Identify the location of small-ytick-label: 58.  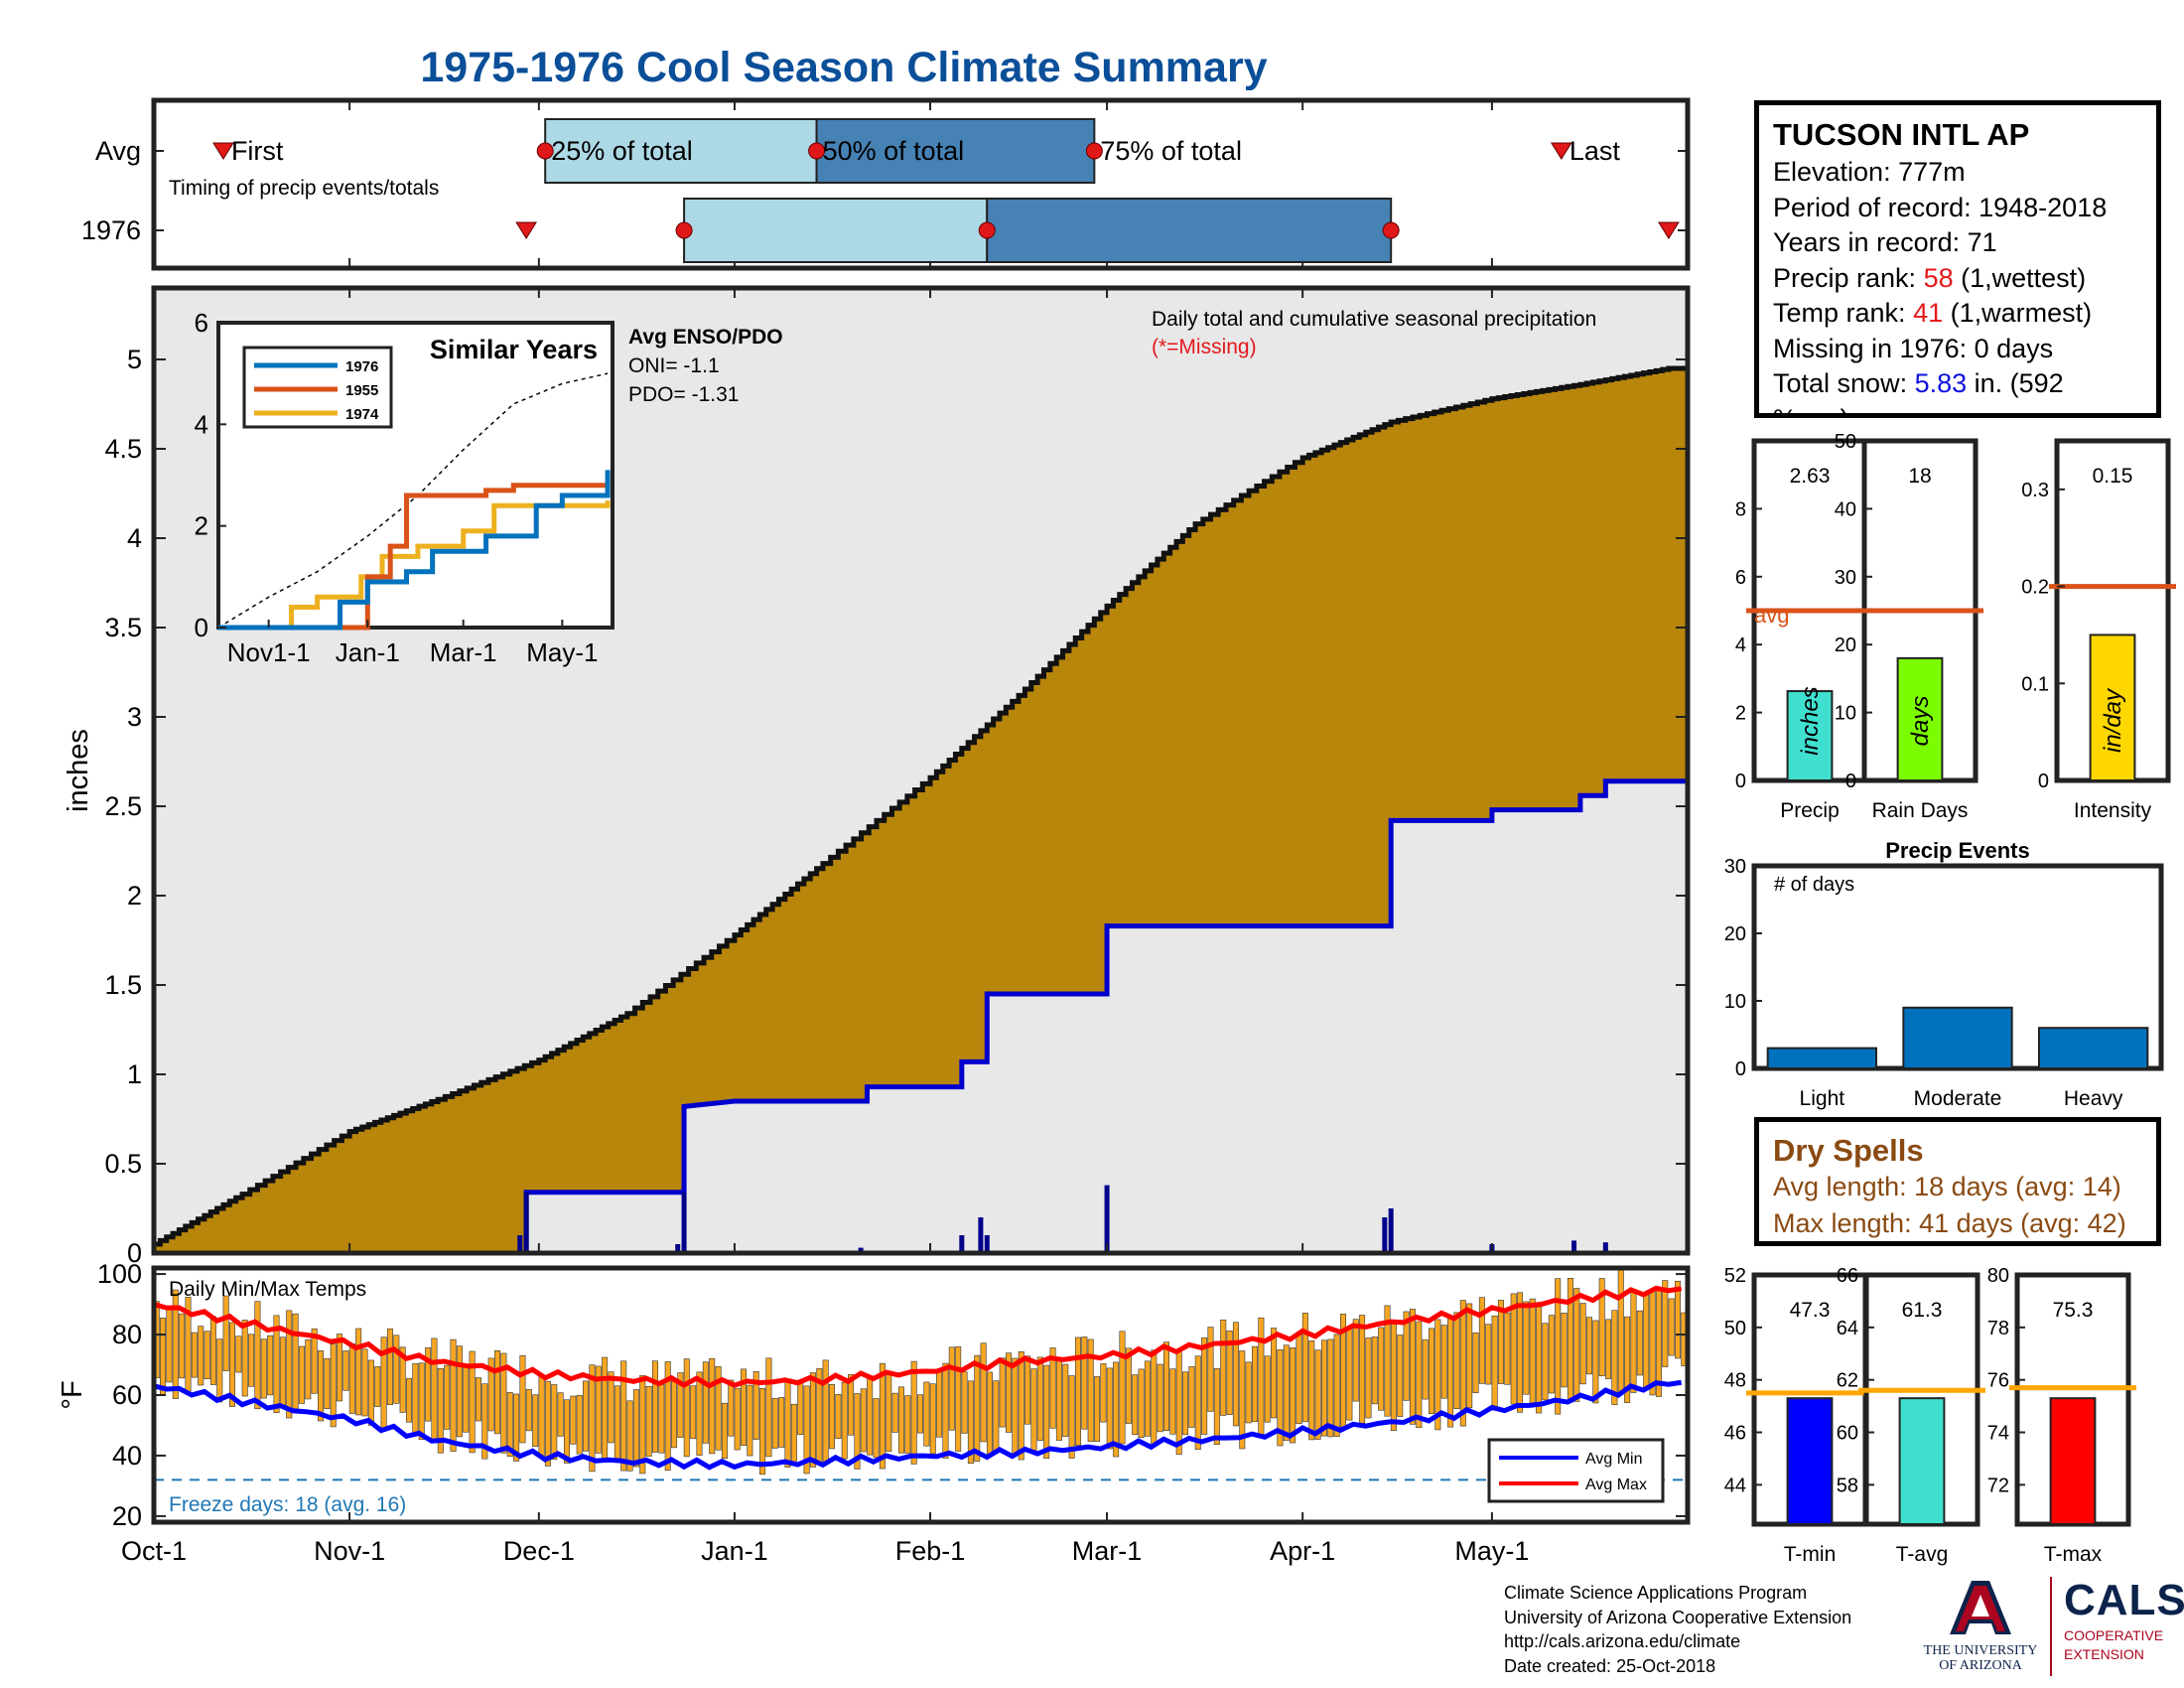
(1847, 1485).